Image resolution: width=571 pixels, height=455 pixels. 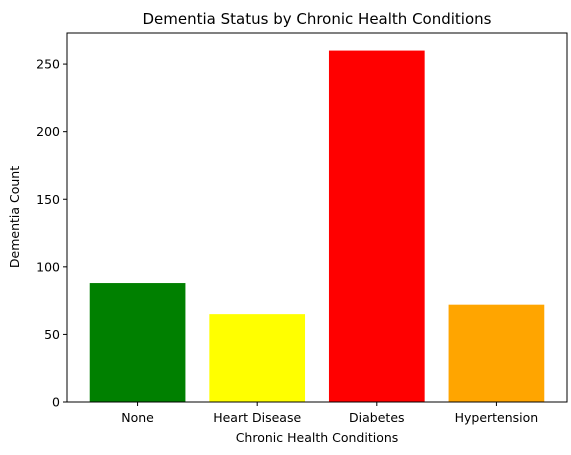 What do you see at coordinates (329, 413) in the screenshot?
I see `x-axis: None Heart Disease Diabetes Hypertension` at bounding box center [329, 413].